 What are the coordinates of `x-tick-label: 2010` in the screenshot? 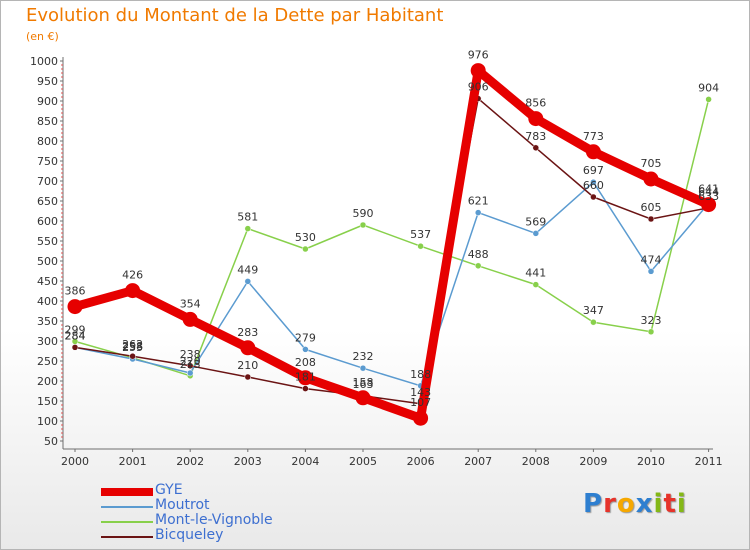 It's located at (651, 461).